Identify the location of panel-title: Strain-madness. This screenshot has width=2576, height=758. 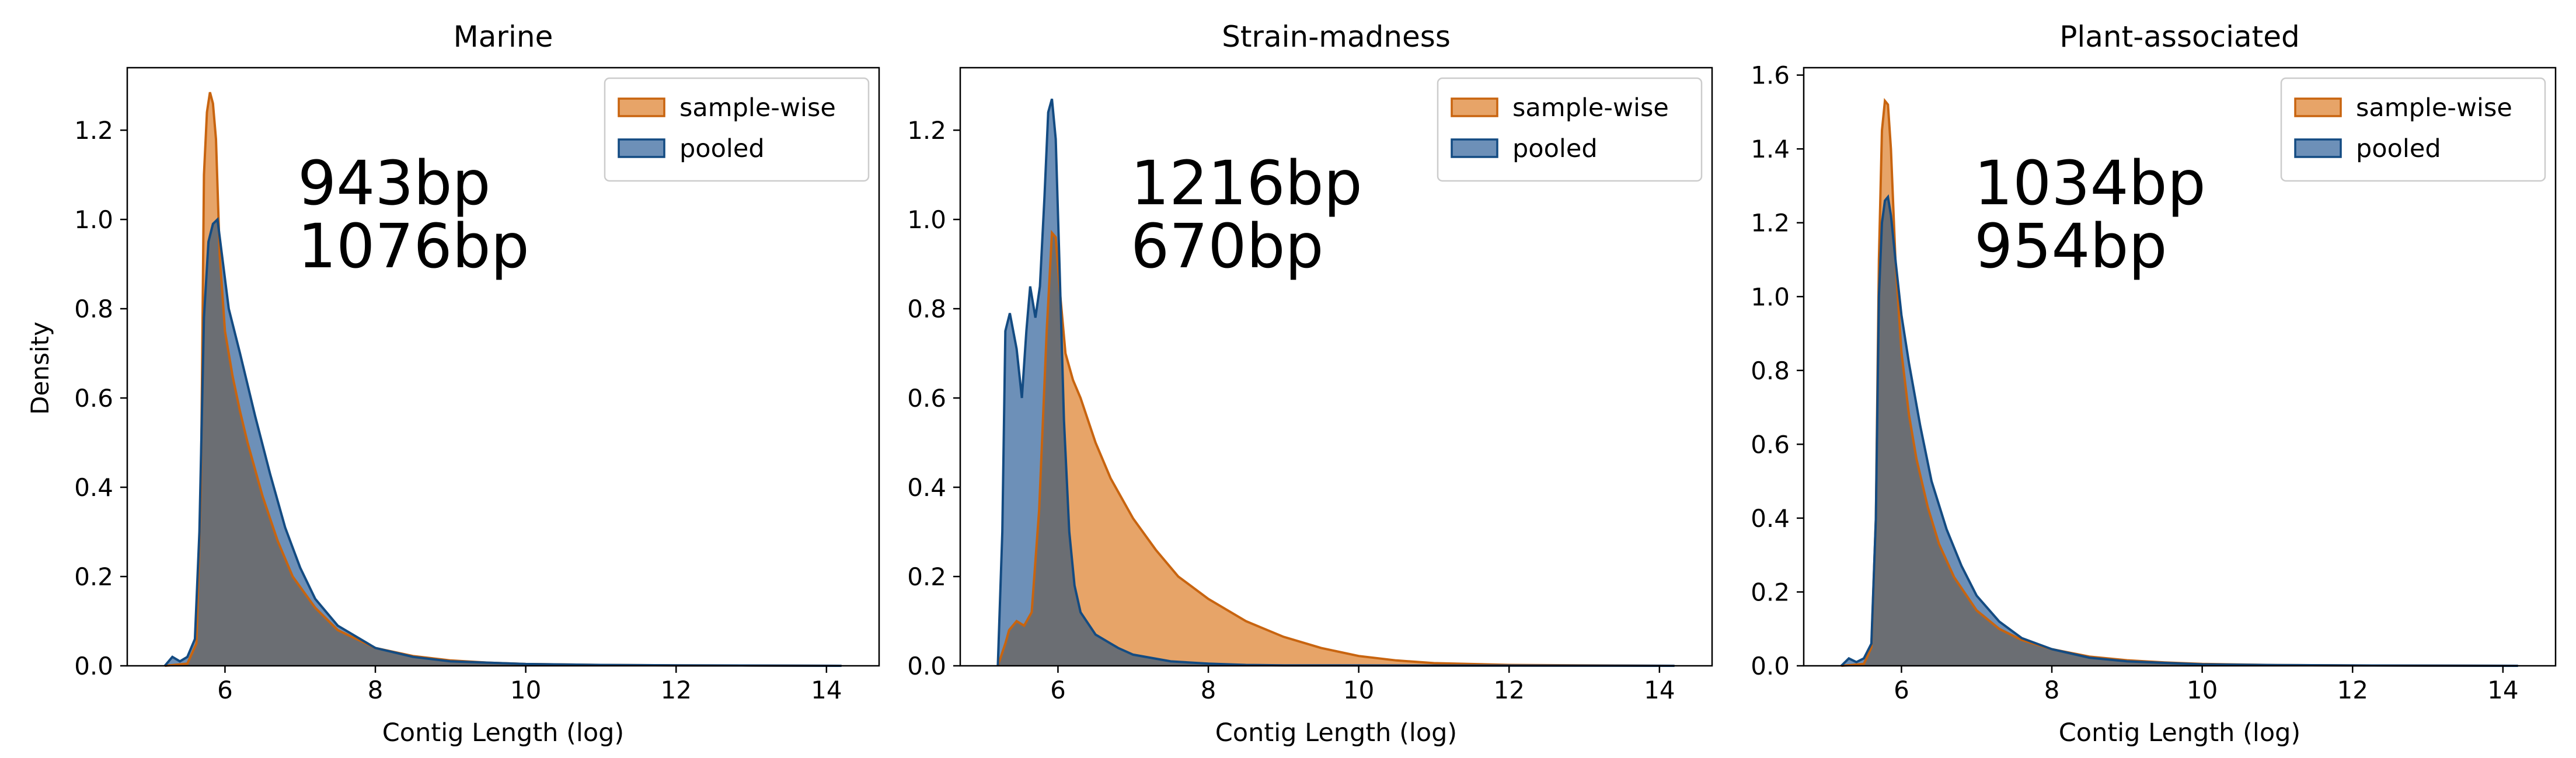
(1336, 37).